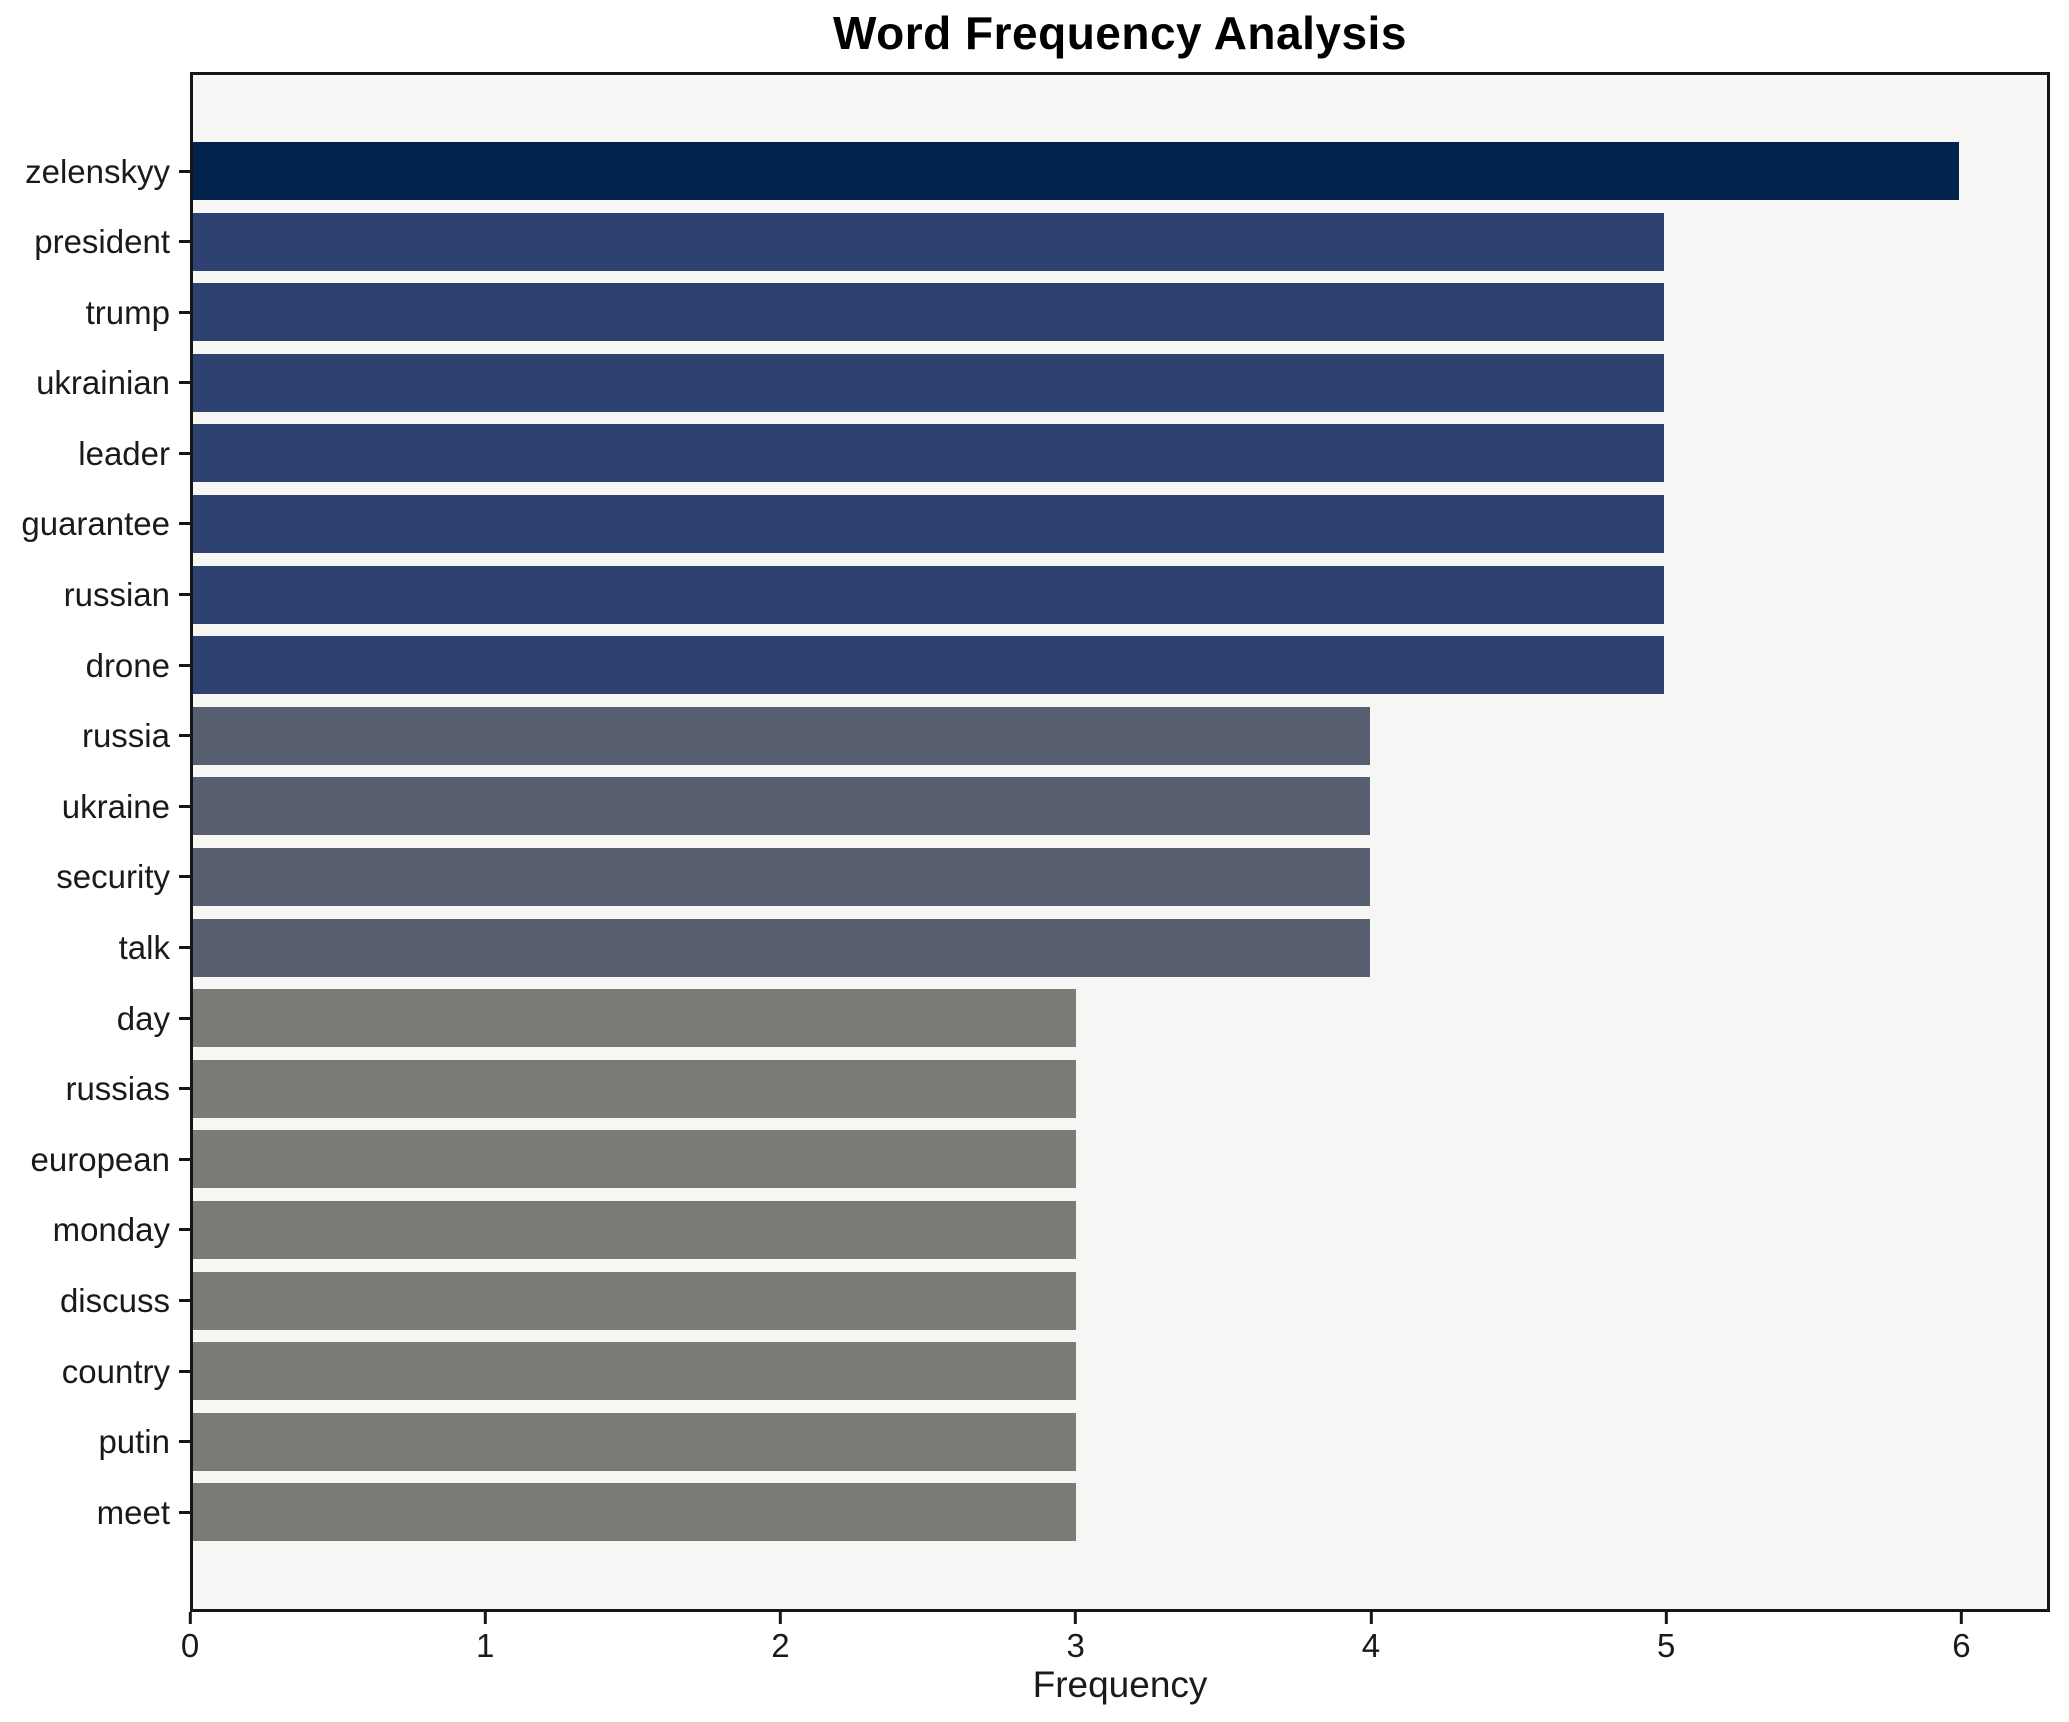  What do you see at coordinates (115, 806) in the screenshot?
I see `y-tick-label-ukraine: ukraine` at bounding box center [115, 806].